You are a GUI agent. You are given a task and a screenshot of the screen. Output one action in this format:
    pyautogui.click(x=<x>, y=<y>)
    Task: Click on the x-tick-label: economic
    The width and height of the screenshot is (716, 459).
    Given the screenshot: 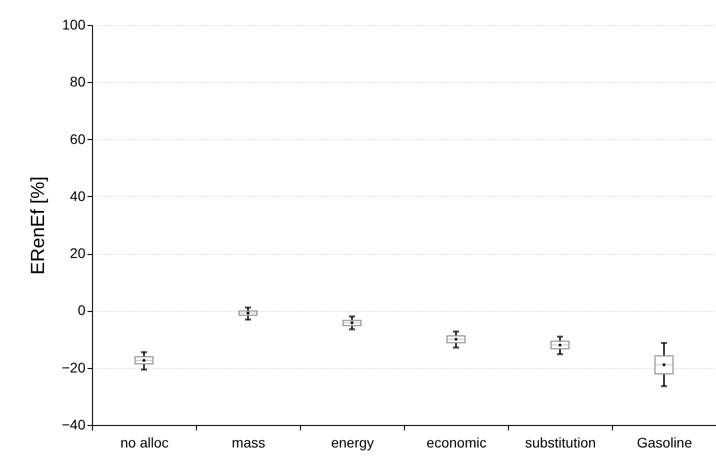 What is the action you would take?
    pyautogui.click(x=456, y=442)
    